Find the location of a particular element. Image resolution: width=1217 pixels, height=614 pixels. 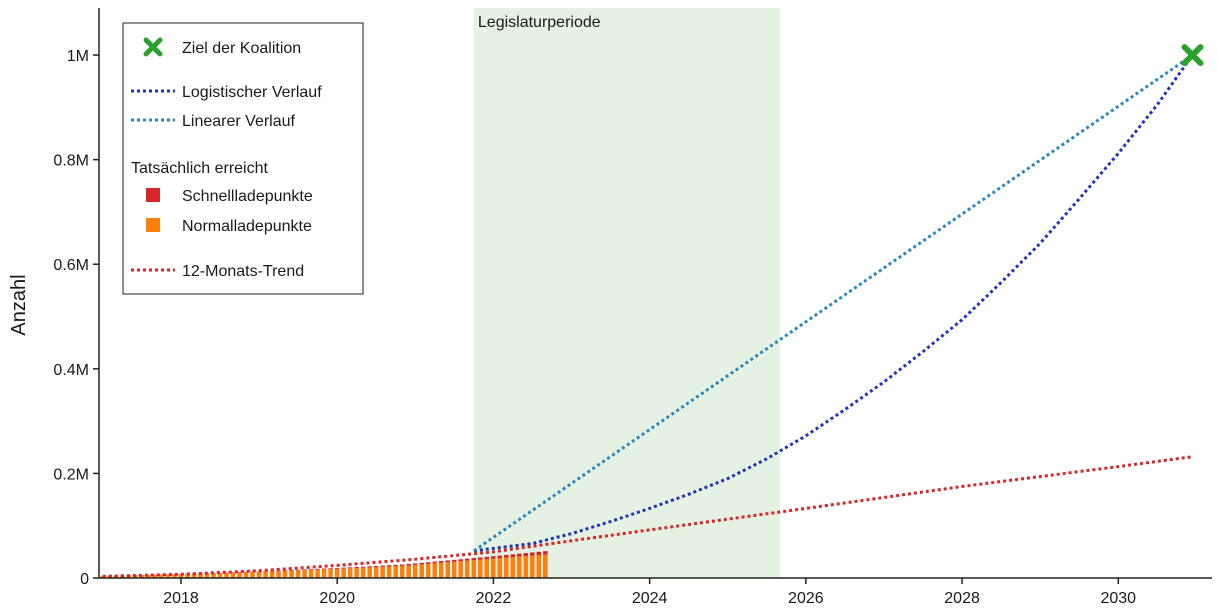

bars-group is located at coordinates (324, 564).